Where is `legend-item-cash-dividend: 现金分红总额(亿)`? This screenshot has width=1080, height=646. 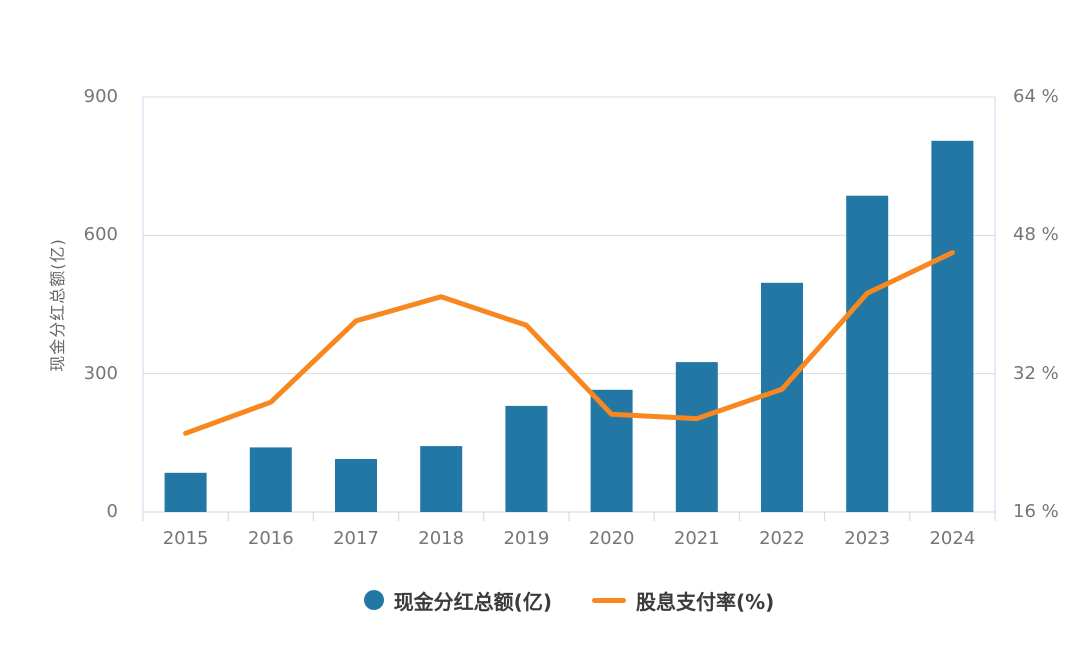
legend-item-cash-dividend: 现金分红总额(亿) is located at coordinates (457, 600).